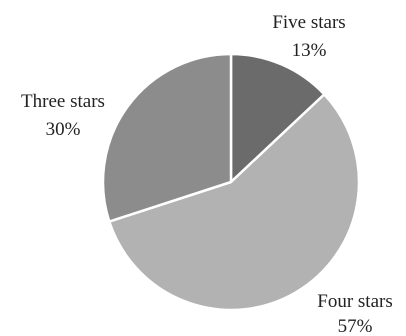 Image resolution: width=406 pixels, height=336 pixels. Describe the element at coordinates (277, 118) in the screenshot. I see `pie-slice-five-stars` at that location.